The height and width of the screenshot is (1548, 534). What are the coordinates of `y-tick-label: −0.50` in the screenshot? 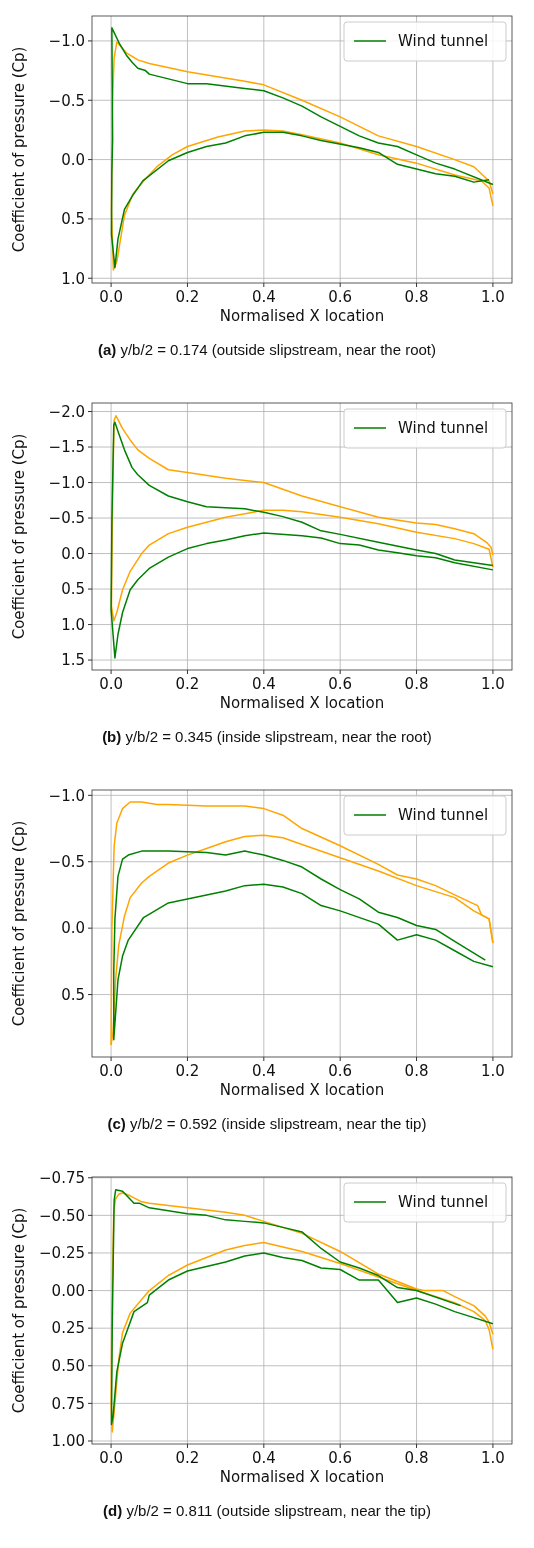 It's located at (62, 1215).